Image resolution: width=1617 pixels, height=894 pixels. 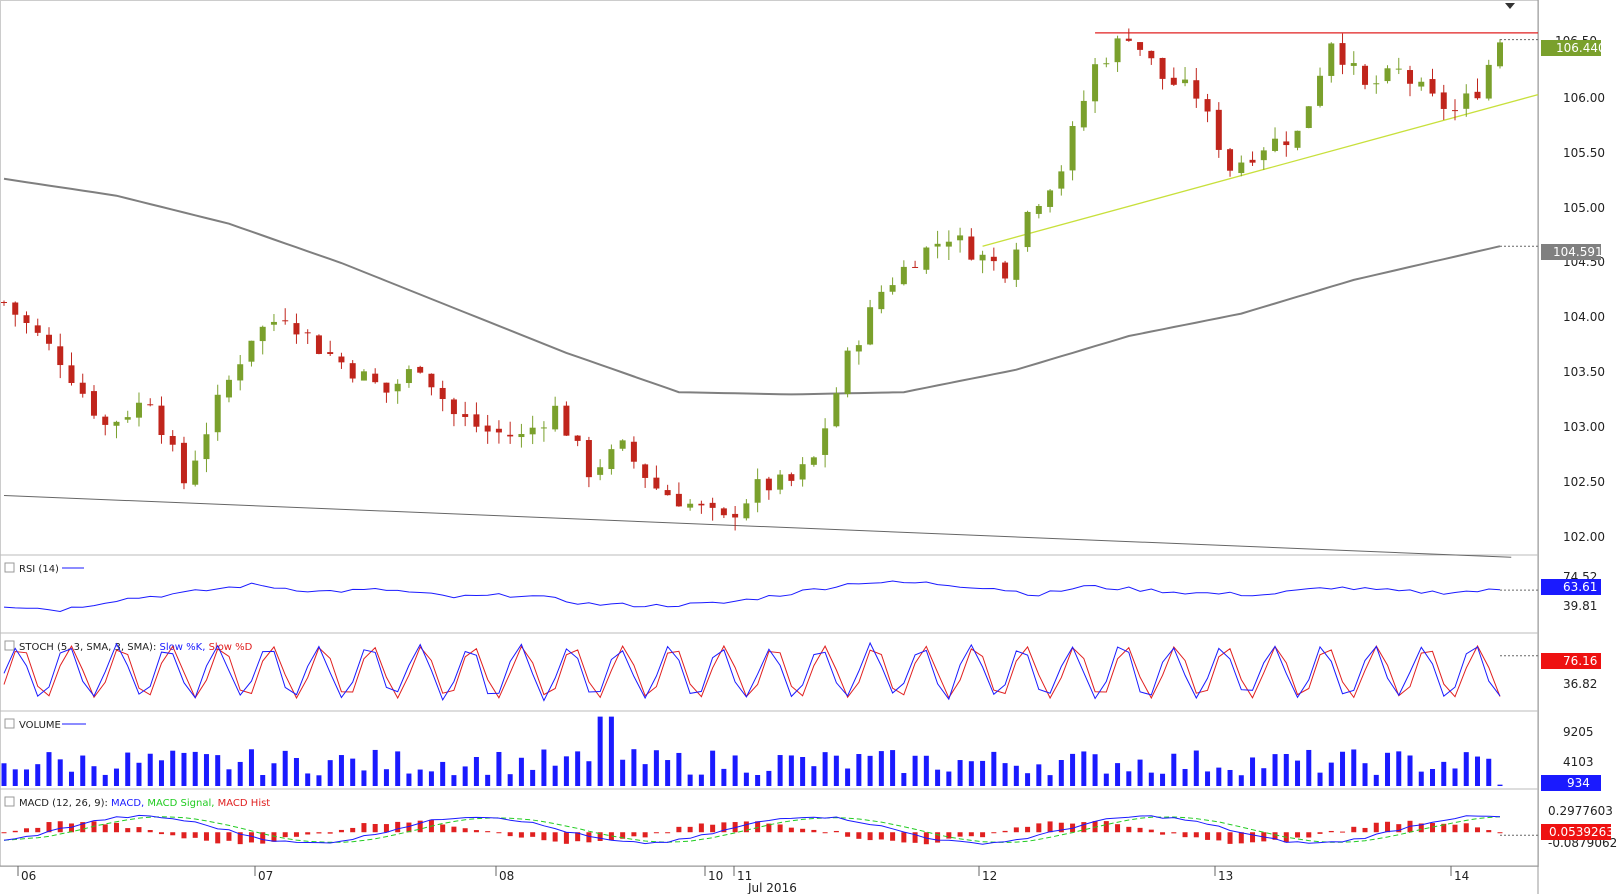 What do you see at coordinates (1225, 876) in the screenshot?
I see `date-label: 13` at bounding box center [1225, 876].